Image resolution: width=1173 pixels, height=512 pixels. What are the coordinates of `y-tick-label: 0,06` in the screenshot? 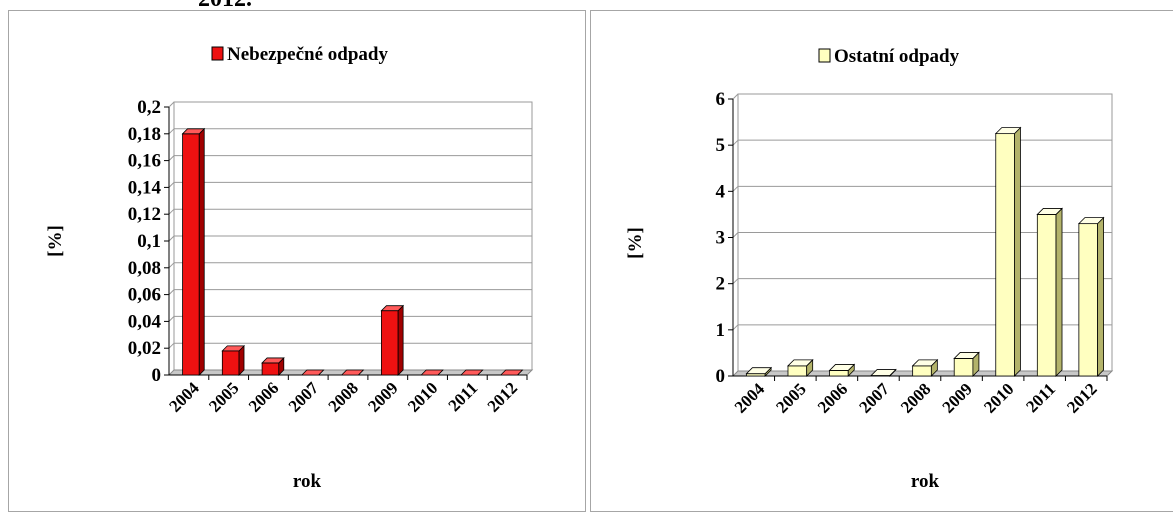 It's located at (144, 295).